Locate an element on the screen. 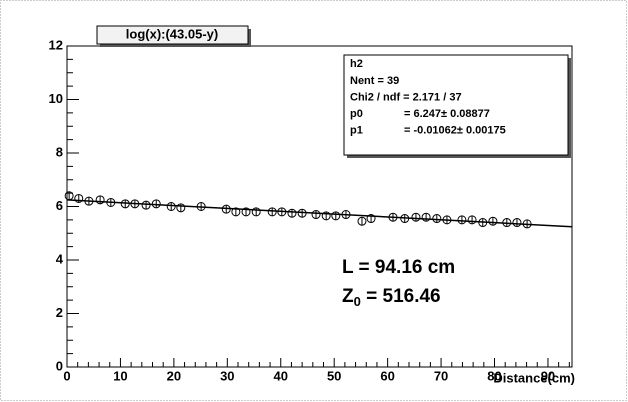 The width and height of the screenshot is (628, 402). x-tick-label: 0 is located at coordinates (66, 375).